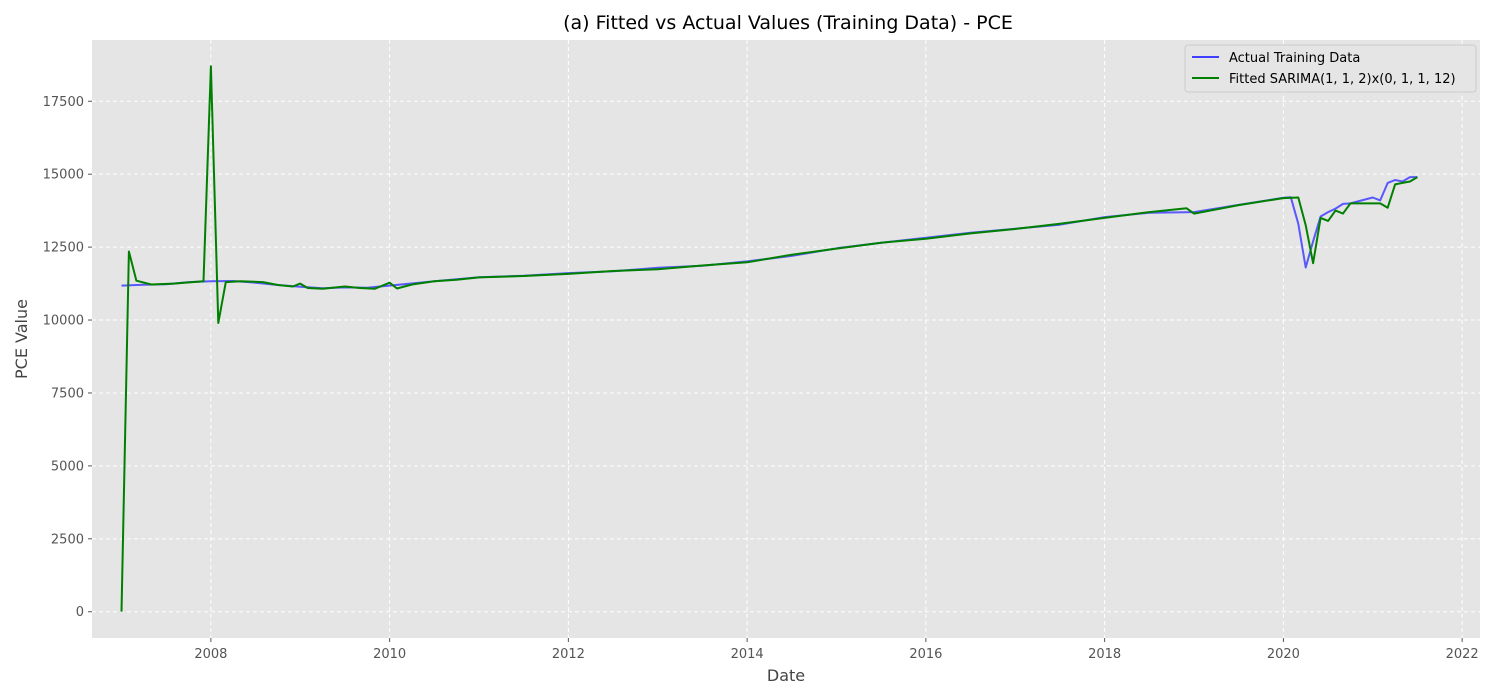 The height and width of the screenshot is (700, 1500). I want to click on y-tick-label: 15000, so click(63, 175).